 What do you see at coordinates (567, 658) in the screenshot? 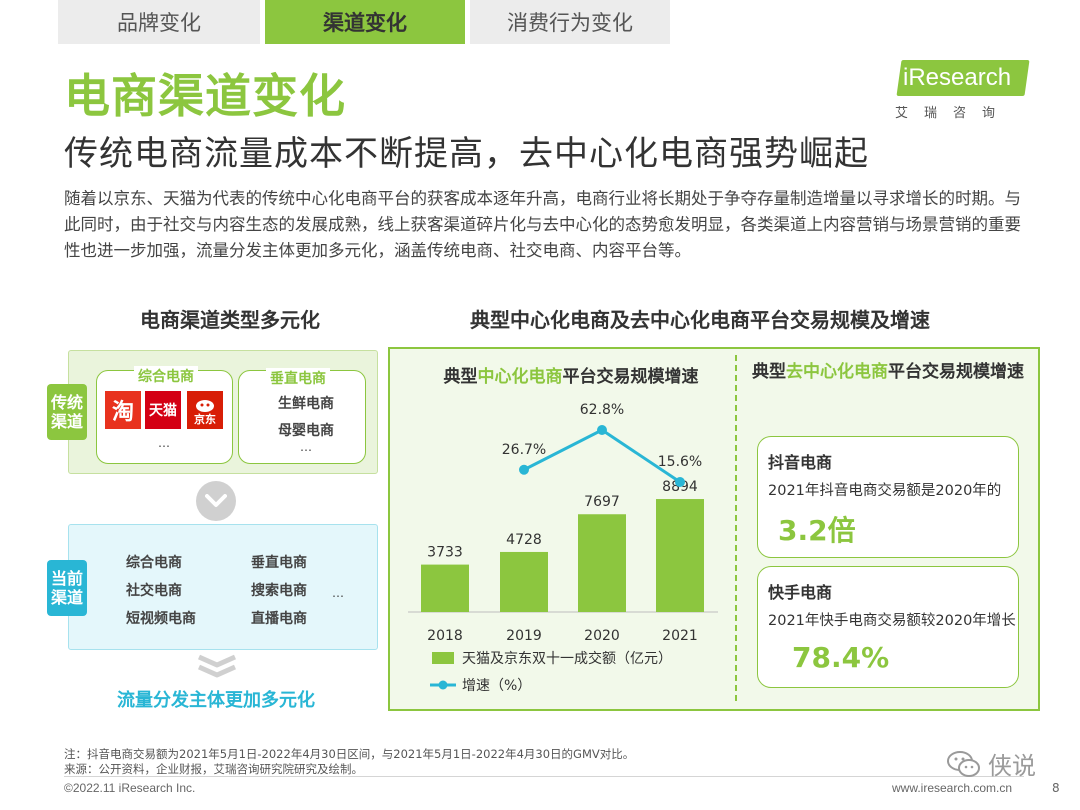
I see `legend-bar-label: 天猫及京东双十一成交额（亿元）` at bounding box center [567, 658].